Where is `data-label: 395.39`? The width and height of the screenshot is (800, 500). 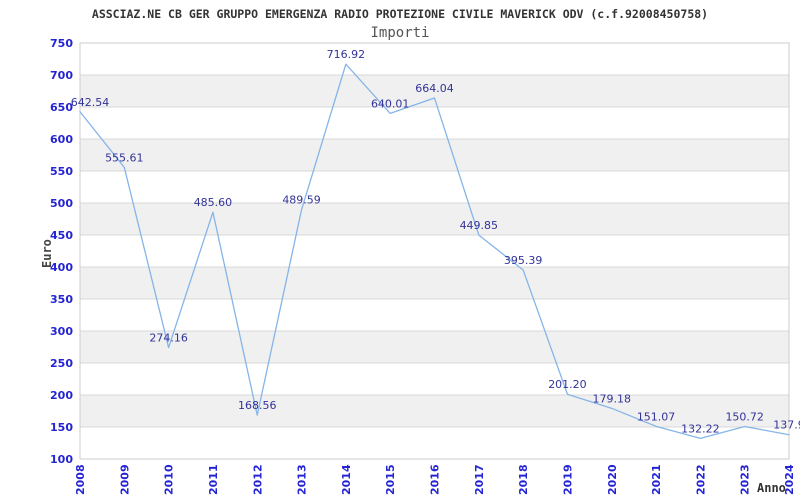
data-label: 395.39 is located at coordinates (523, 260).